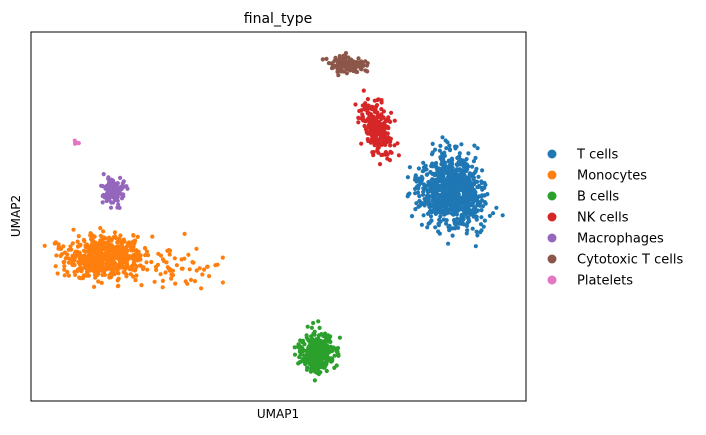 This screenshot has height=435, width=706. Describe the element at coordinates (597, 155) in the screenshot. I see `legend-label-t-cells: T cells` at that location.